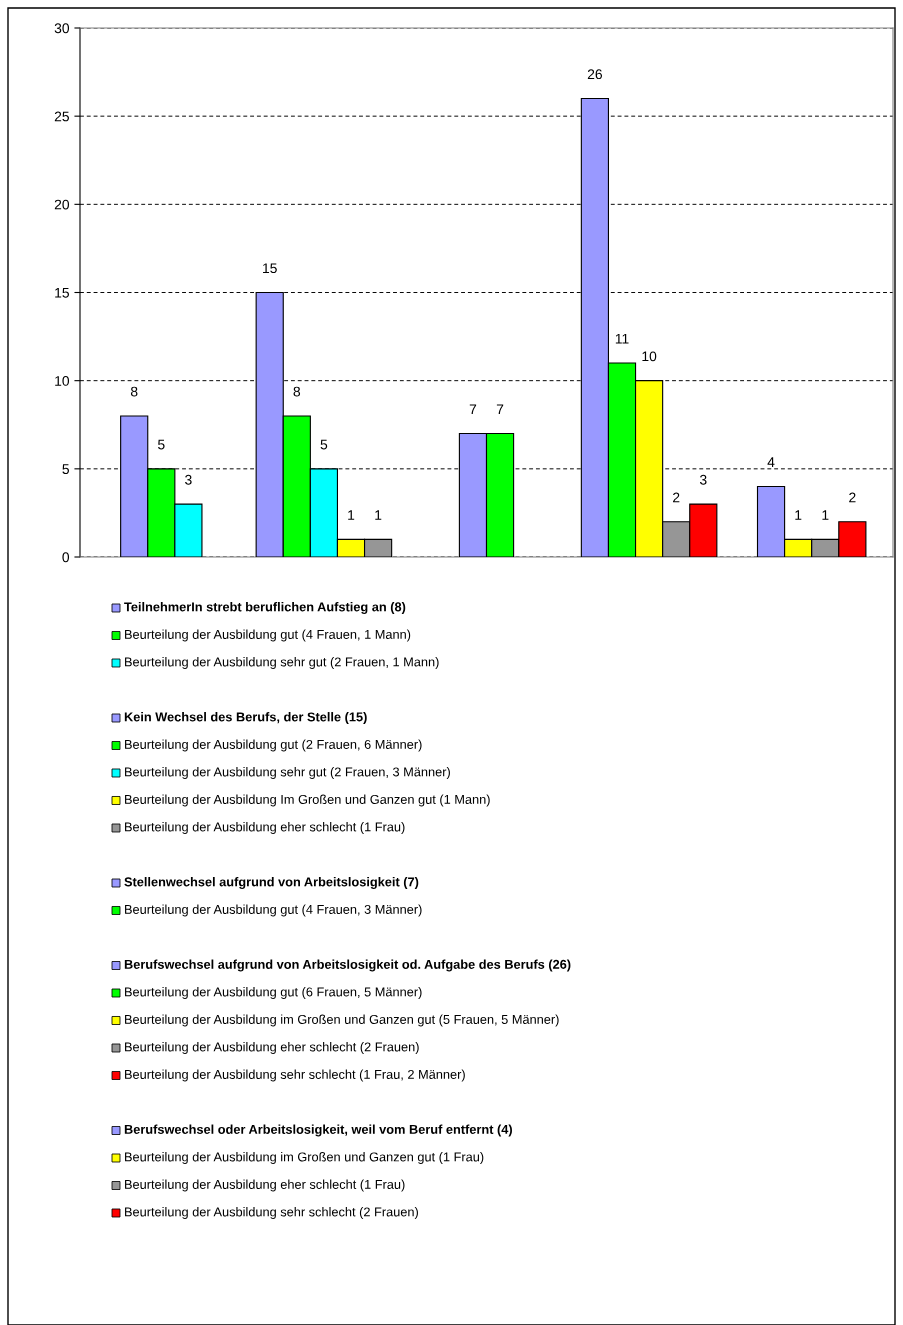 The height and width of the screenshot is (1325, 903). I want to click on legend-label: Beurteilung der Ausbildung im Großen und Ganzen gut (1 Frau), so click(304, 1158).